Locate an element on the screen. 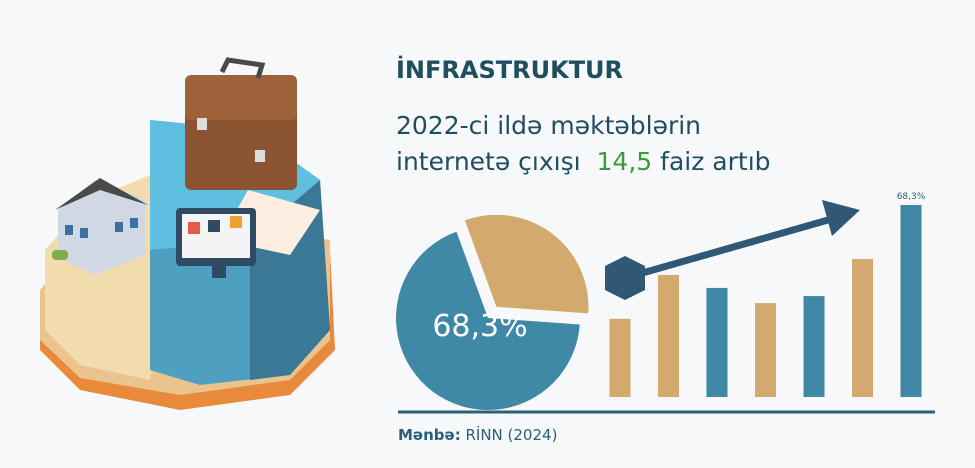  title: İNFRASTRUKTUR is located at coordinates (509, 69).